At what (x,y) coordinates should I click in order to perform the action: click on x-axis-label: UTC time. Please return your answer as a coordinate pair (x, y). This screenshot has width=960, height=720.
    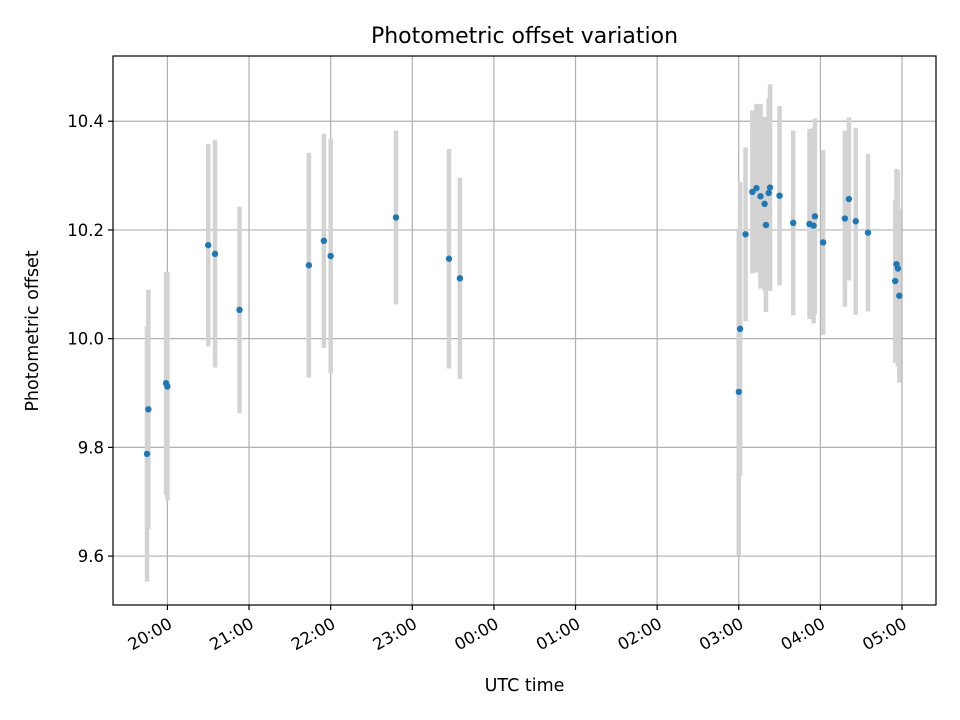
    Looking at the image, I should click on (525, 686).